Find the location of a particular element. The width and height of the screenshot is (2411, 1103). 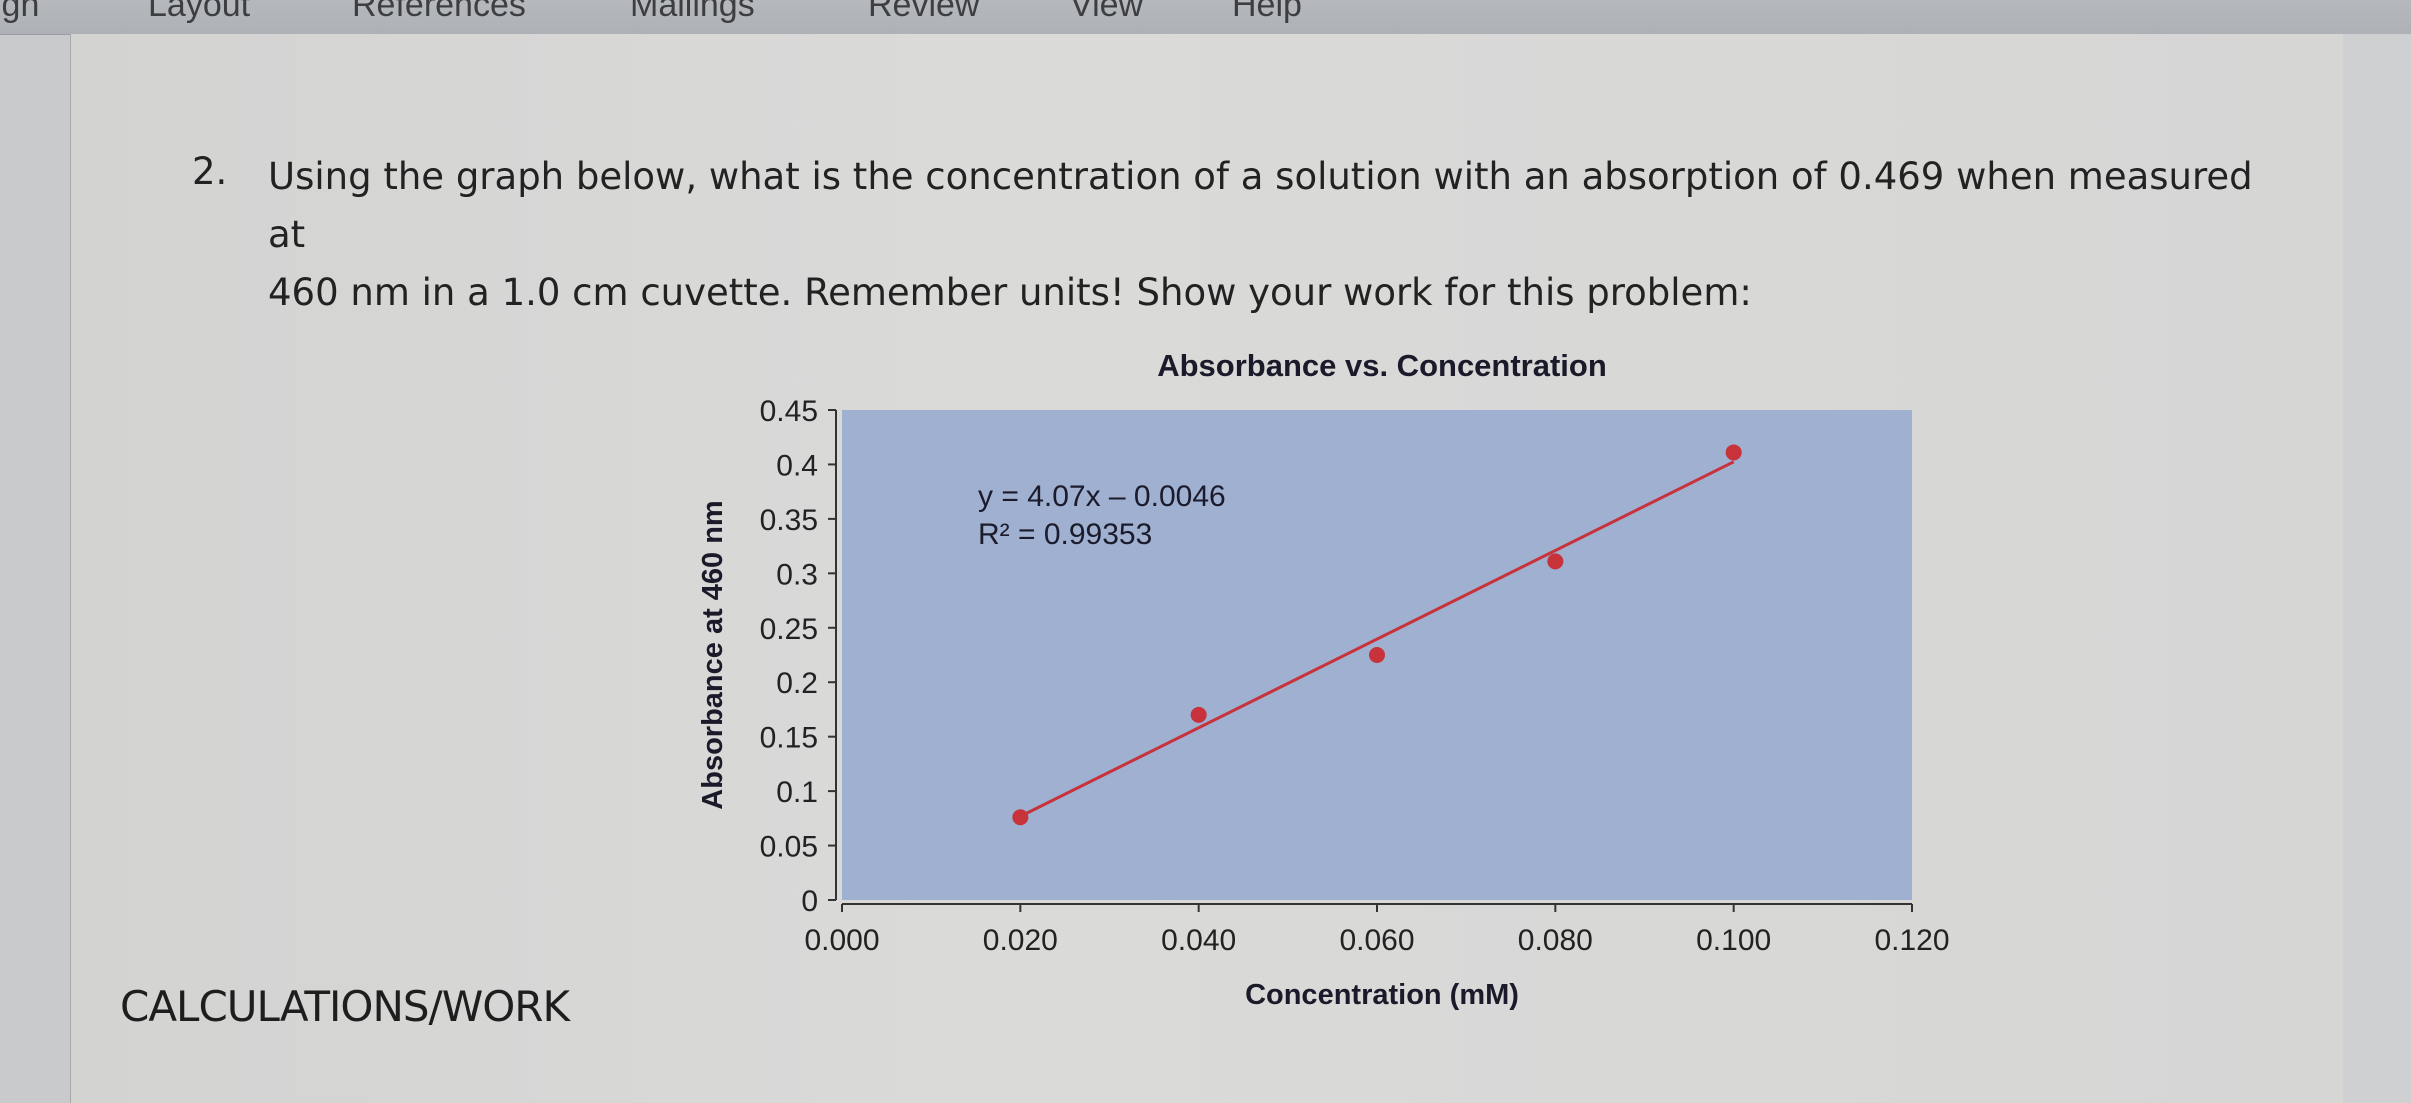

tab-review: Review is located at coordinates (924, 12).